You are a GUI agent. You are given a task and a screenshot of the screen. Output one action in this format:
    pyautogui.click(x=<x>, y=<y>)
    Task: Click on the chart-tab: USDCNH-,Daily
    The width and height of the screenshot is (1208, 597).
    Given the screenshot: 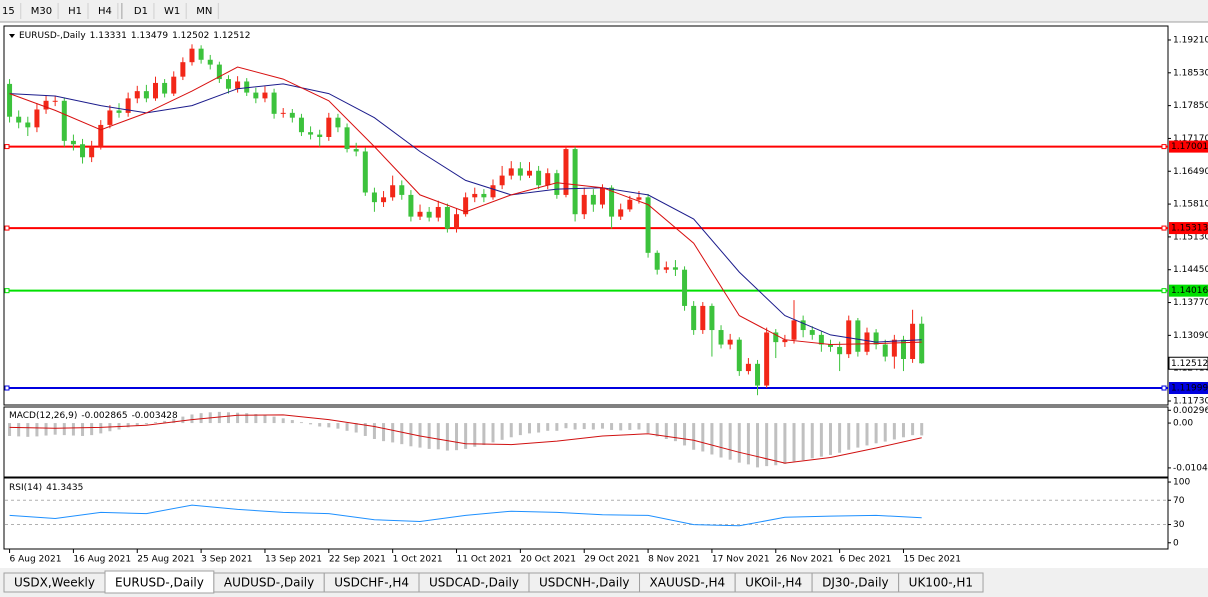 What is the action you would take?
    pyautogui.click(x=584, y=582)
    